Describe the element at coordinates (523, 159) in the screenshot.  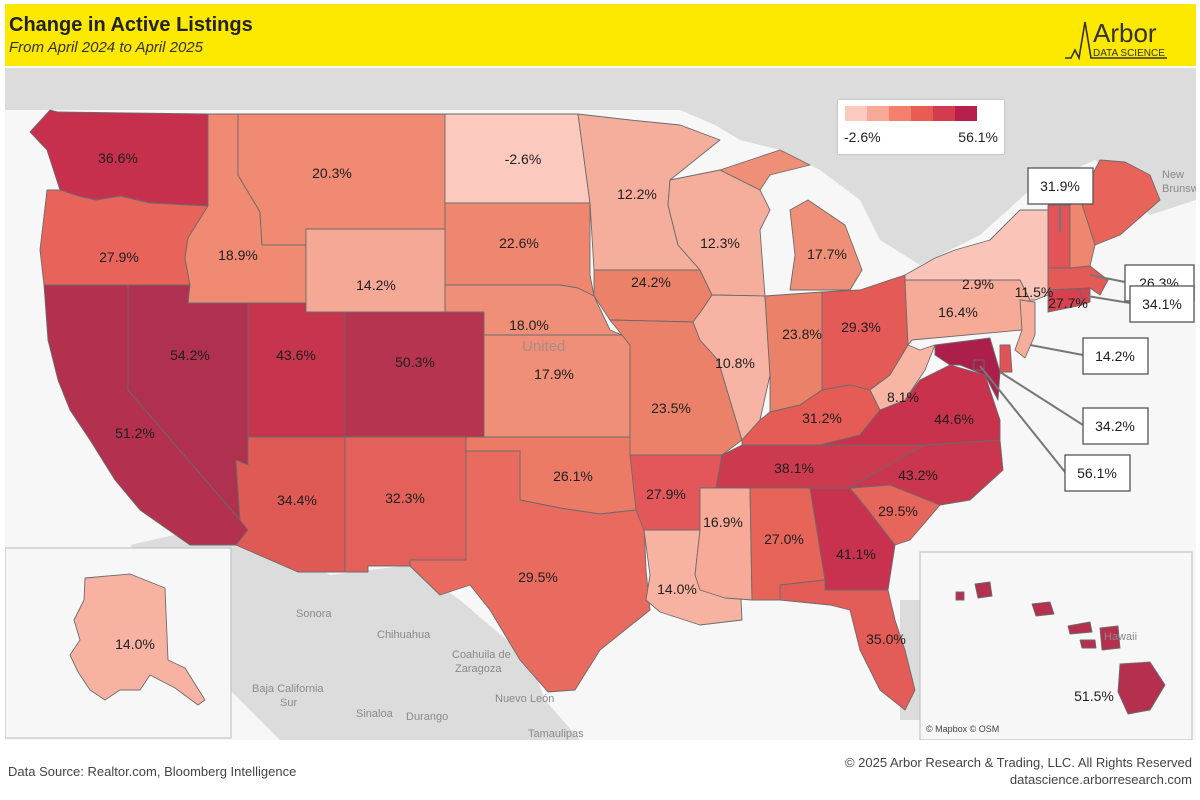
I see `value-label-nd: -2.6%` at that location.